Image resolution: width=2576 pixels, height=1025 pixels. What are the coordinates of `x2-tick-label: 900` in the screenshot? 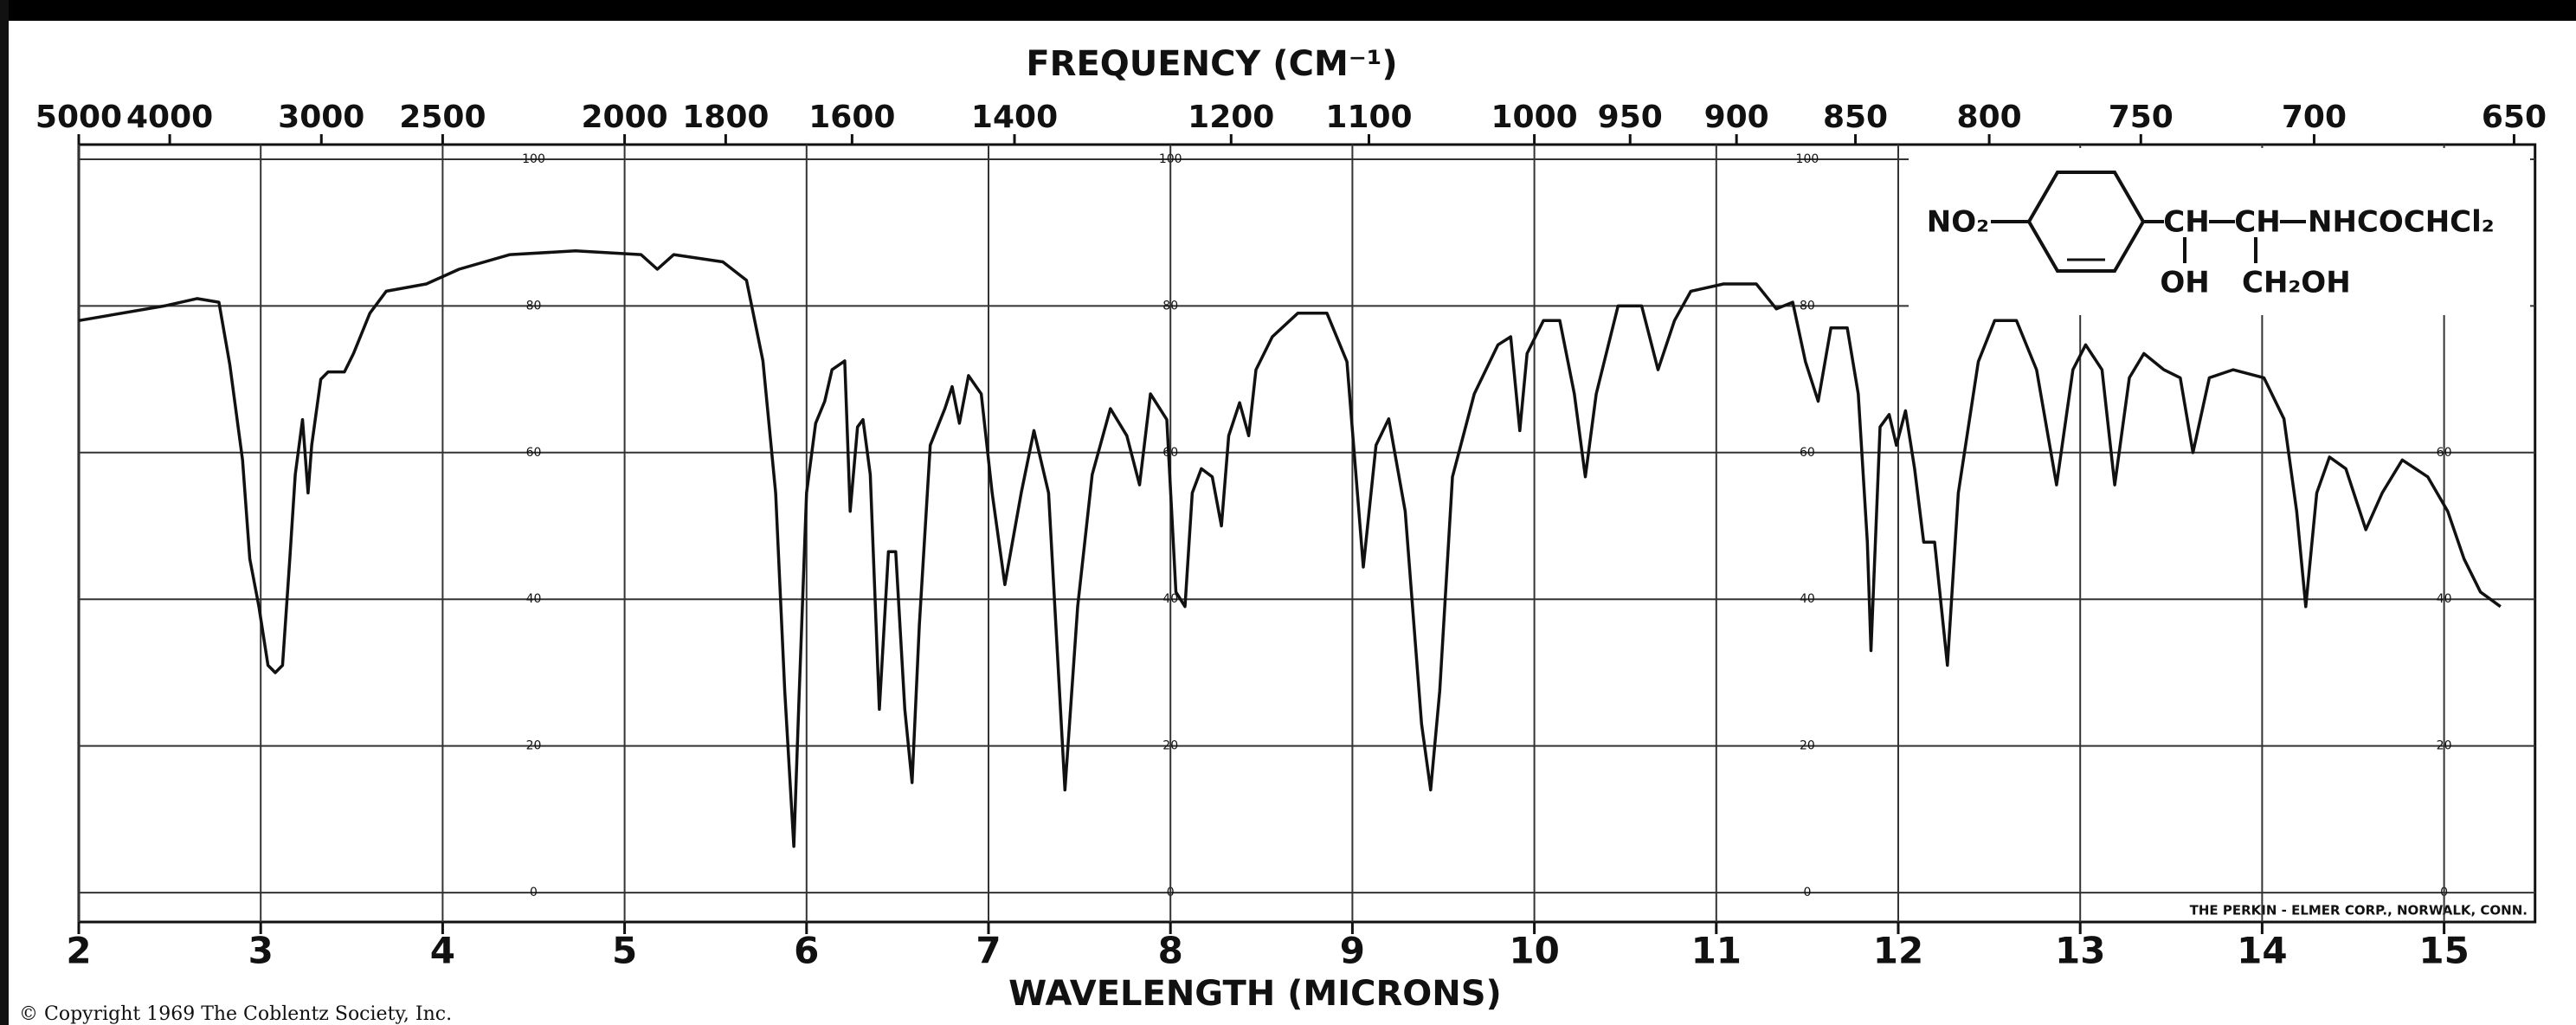 It's located at (1736, 117).